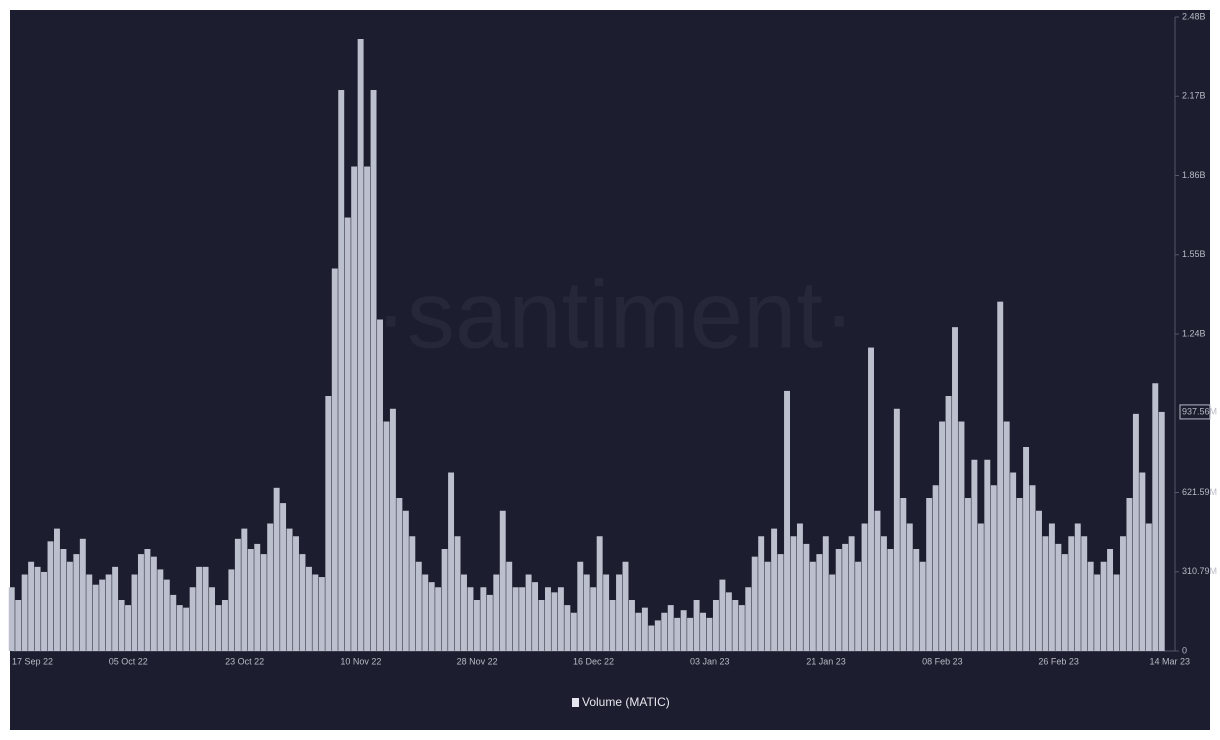 The image size is (1220, 740). What do you see at coordinates (1058, 661) in the screenshot?
I see `x-tick-label: 26 Feb 23` at bounding box center [1058, 661].